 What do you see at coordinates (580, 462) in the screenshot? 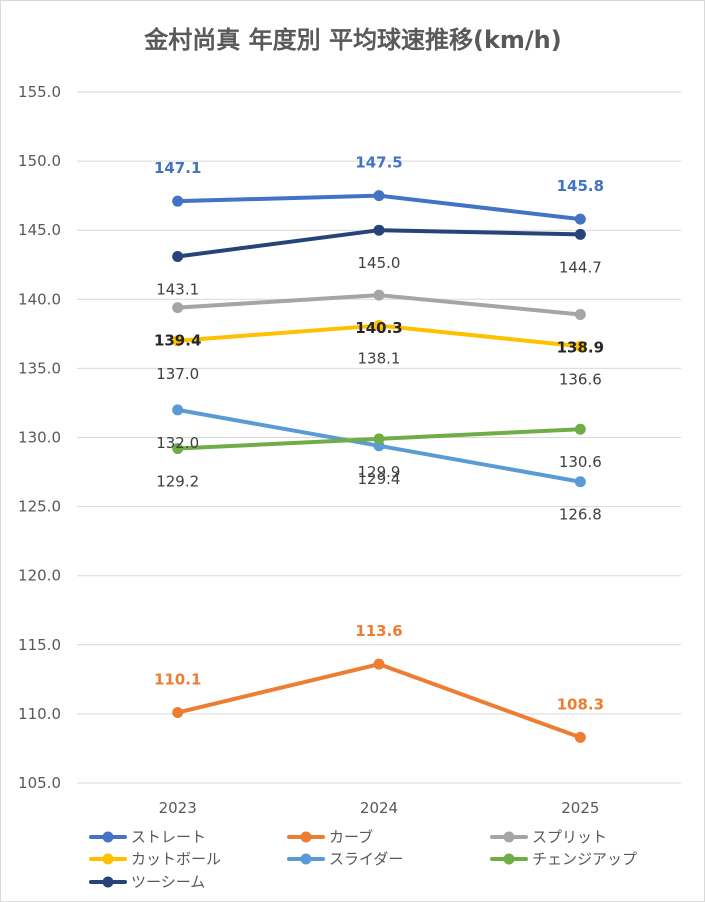
I see `data-label: 130.6` at bounding box center [580, 462].